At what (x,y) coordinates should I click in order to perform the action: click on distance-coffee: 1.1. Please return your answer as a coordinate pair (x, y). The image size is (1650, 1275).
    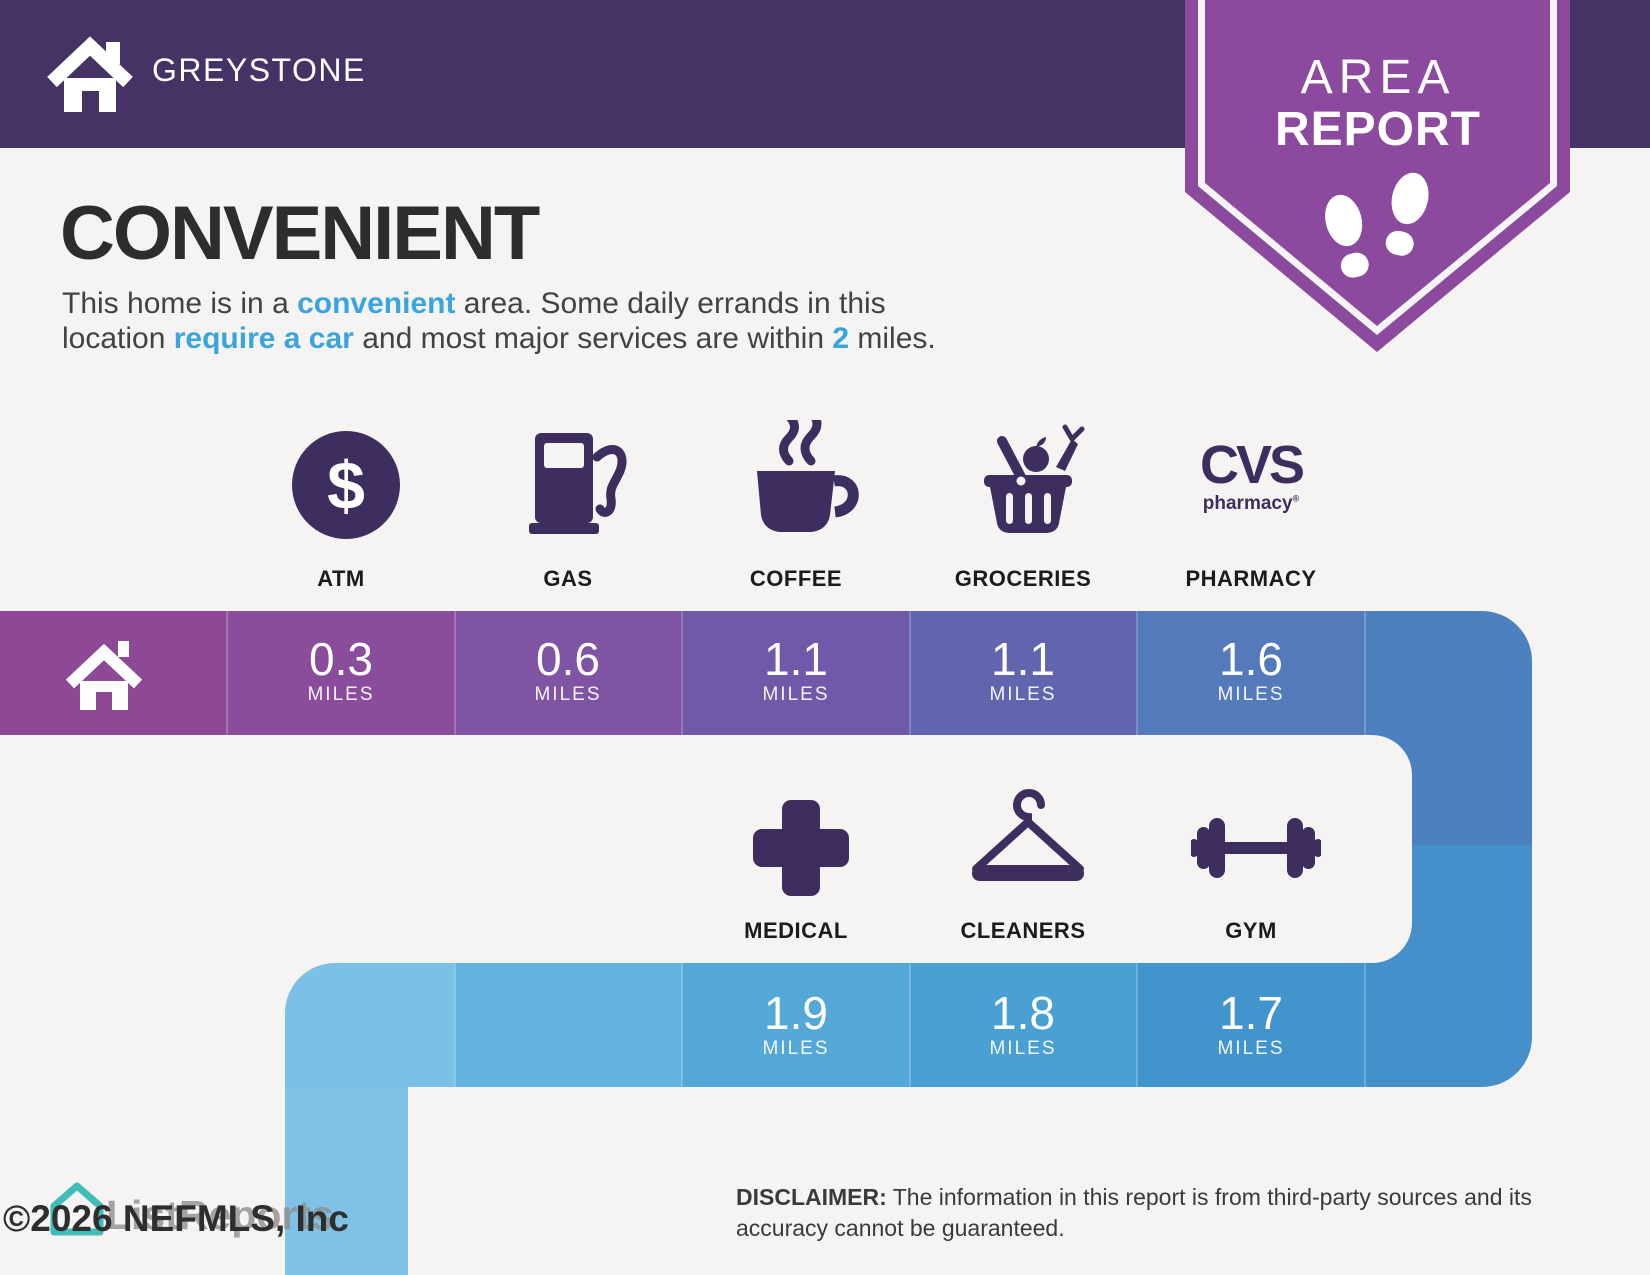
    Looking at the image, I should click on (796, 659).